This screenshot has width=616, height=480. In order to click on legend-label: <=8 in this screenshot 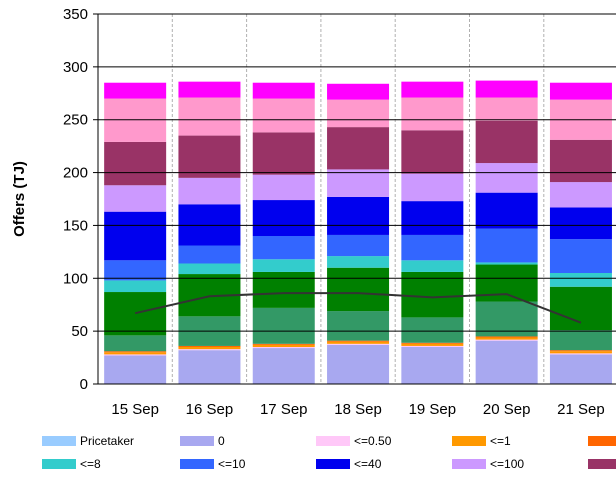, I will do `click(90, 464)`.